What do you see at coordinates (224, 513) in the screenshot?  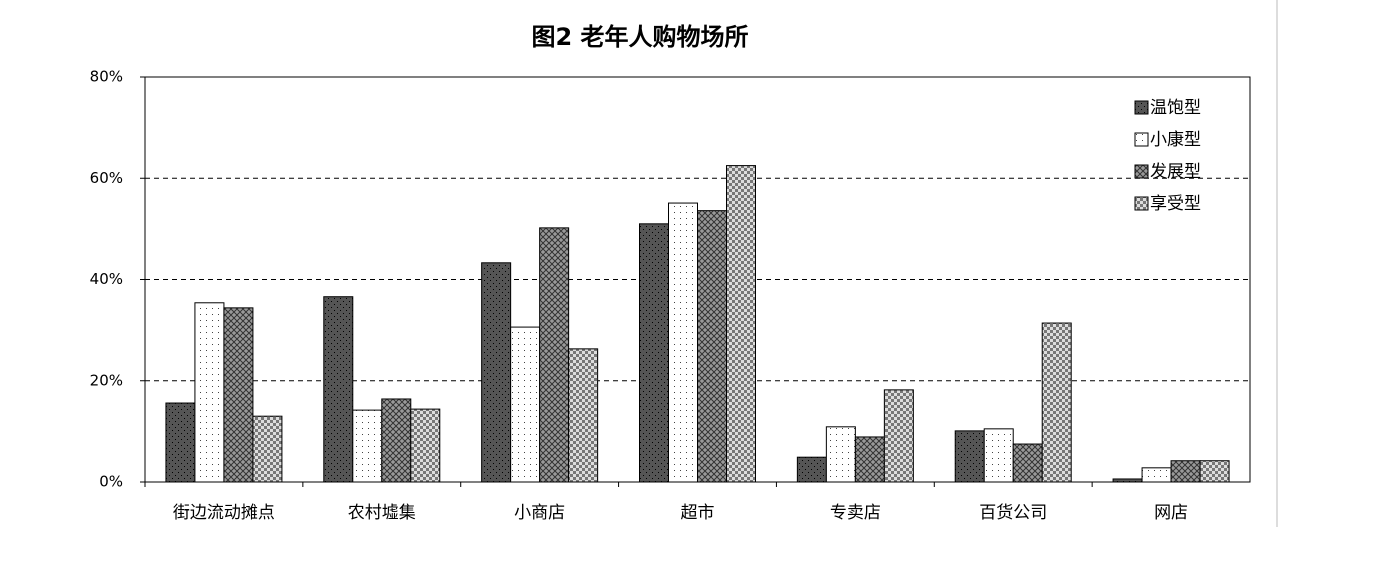 I see `x-tick-label: 街边流动摊点` at bounding box center [224, 513].